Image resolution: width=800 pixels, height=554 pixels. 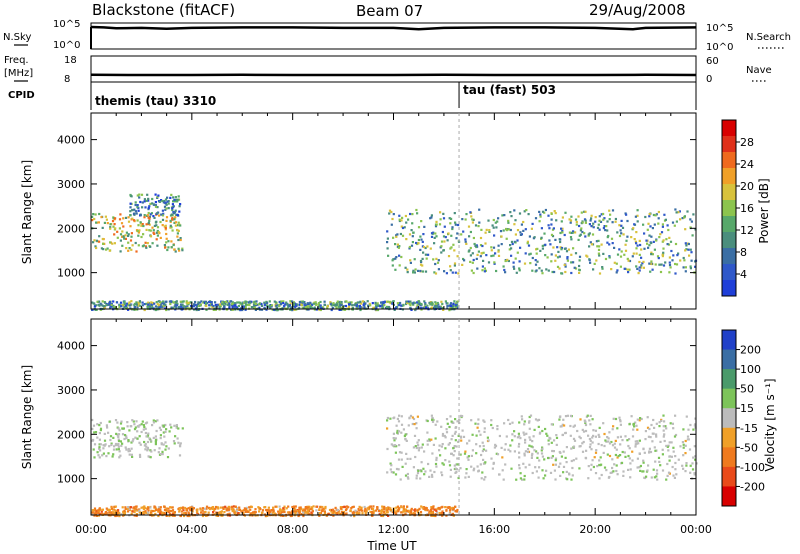 What do you see at coordinates (770, 424) in the screenshot?
I see `velocity-colorbar-label: Velocity [m s⁻¹]` at bounding box center [770, 424].